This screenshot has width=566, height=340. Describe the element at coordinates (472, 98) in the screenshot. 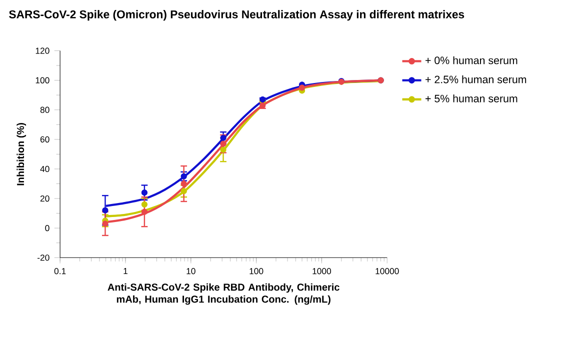

I see `legend-label: + 5% human serum` at that location.